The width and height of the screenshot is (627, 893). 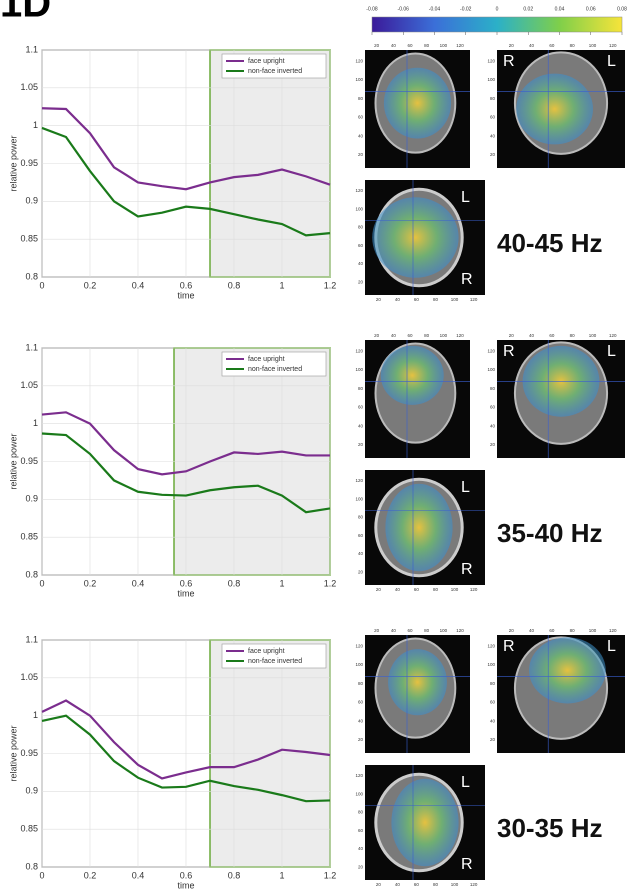 I want to click on colorbar-tick-label: 0.02, so click(x=528, y=9).